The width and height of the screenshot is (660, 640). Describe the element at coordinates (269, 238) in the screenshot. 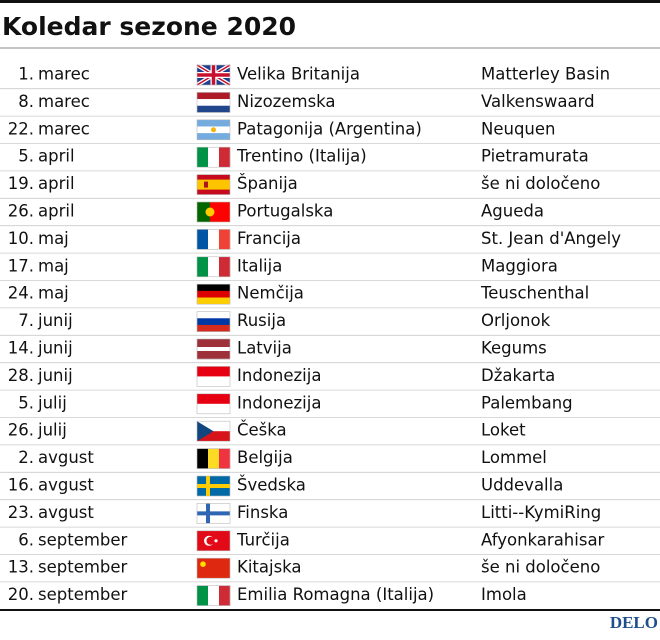

I see `country: Francija` at that location.